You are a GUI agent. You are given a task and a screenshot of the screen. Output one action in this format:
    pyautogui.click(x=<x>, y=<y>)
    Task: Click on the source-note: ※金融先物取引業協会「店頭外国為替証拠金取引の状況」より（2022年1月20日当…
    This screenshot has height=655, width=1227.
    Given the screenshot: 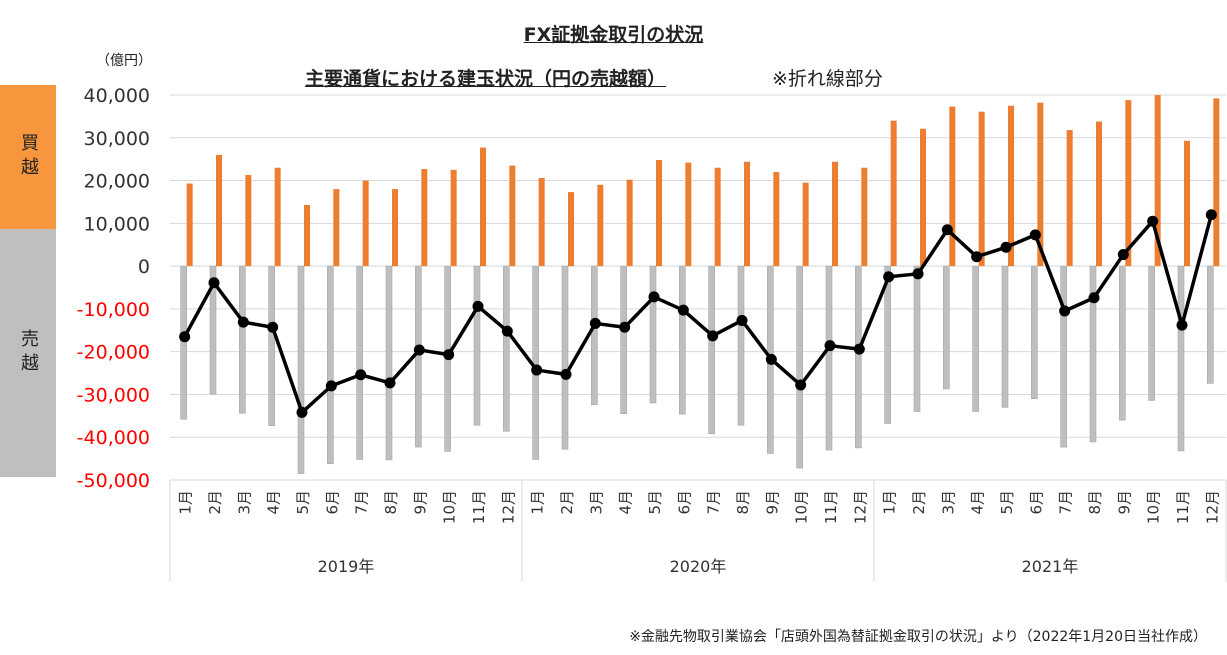 What is the action you would take?
    pyautogui.click(x=918, y=637)
    